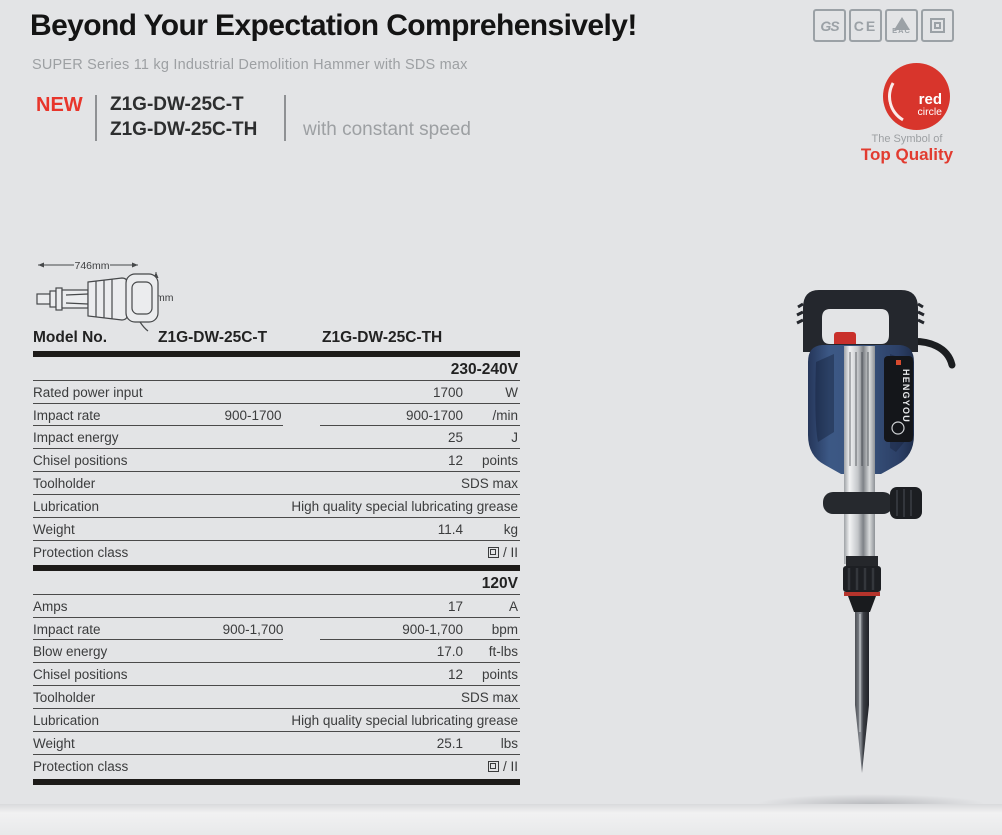 Image resolution: width=1002 pixels, height=835 pixels. Describe the element at coordinates (276, 392) in the screenshot. I see `spec-row-rated-power-input: Rated power input 1700 W` at that location.